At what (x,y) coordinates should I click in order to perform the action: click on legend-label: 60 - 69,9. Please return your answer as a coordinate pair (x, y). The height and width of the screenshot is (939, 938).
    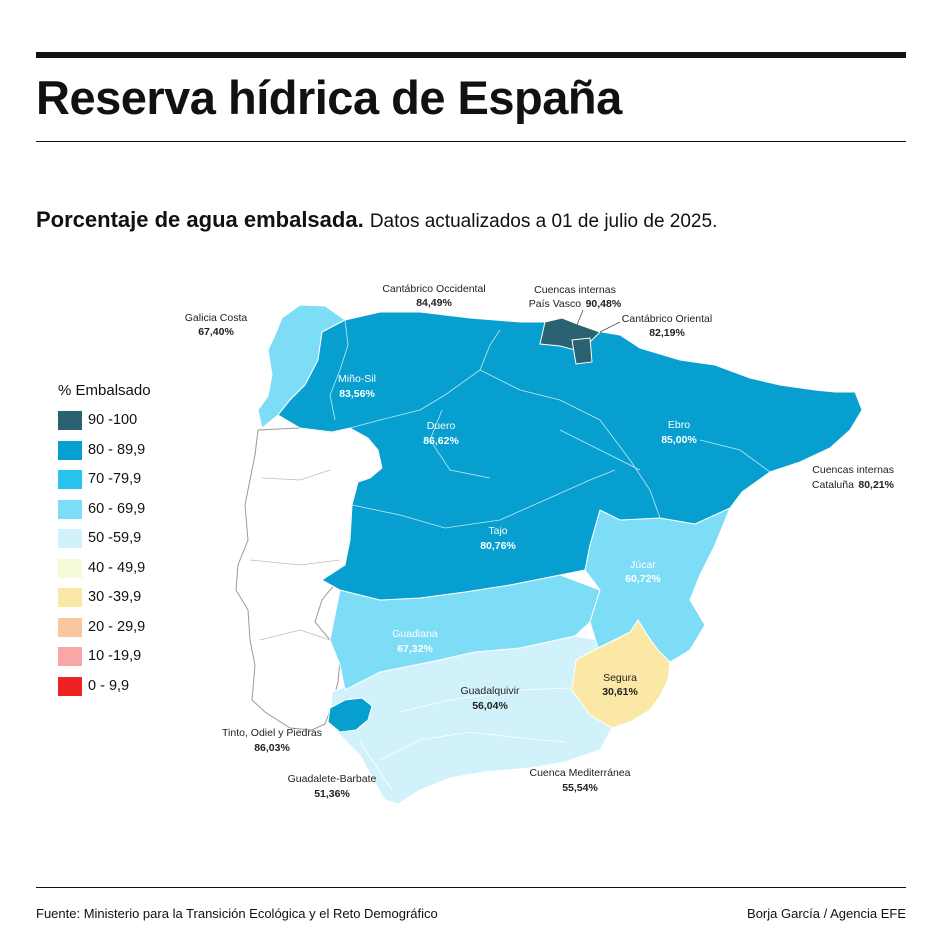
    Looking at the image, I should click on (117, 508).